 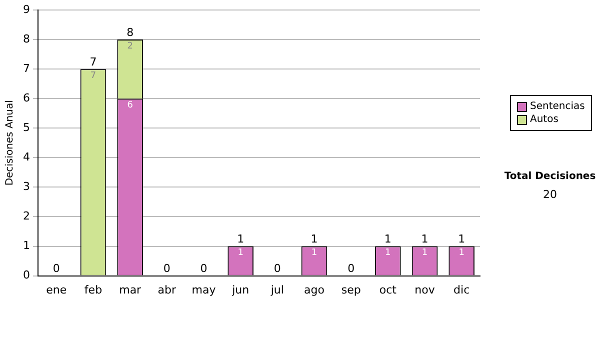 I want to click on x-tick-label: abr, so click(x=167, y=289).